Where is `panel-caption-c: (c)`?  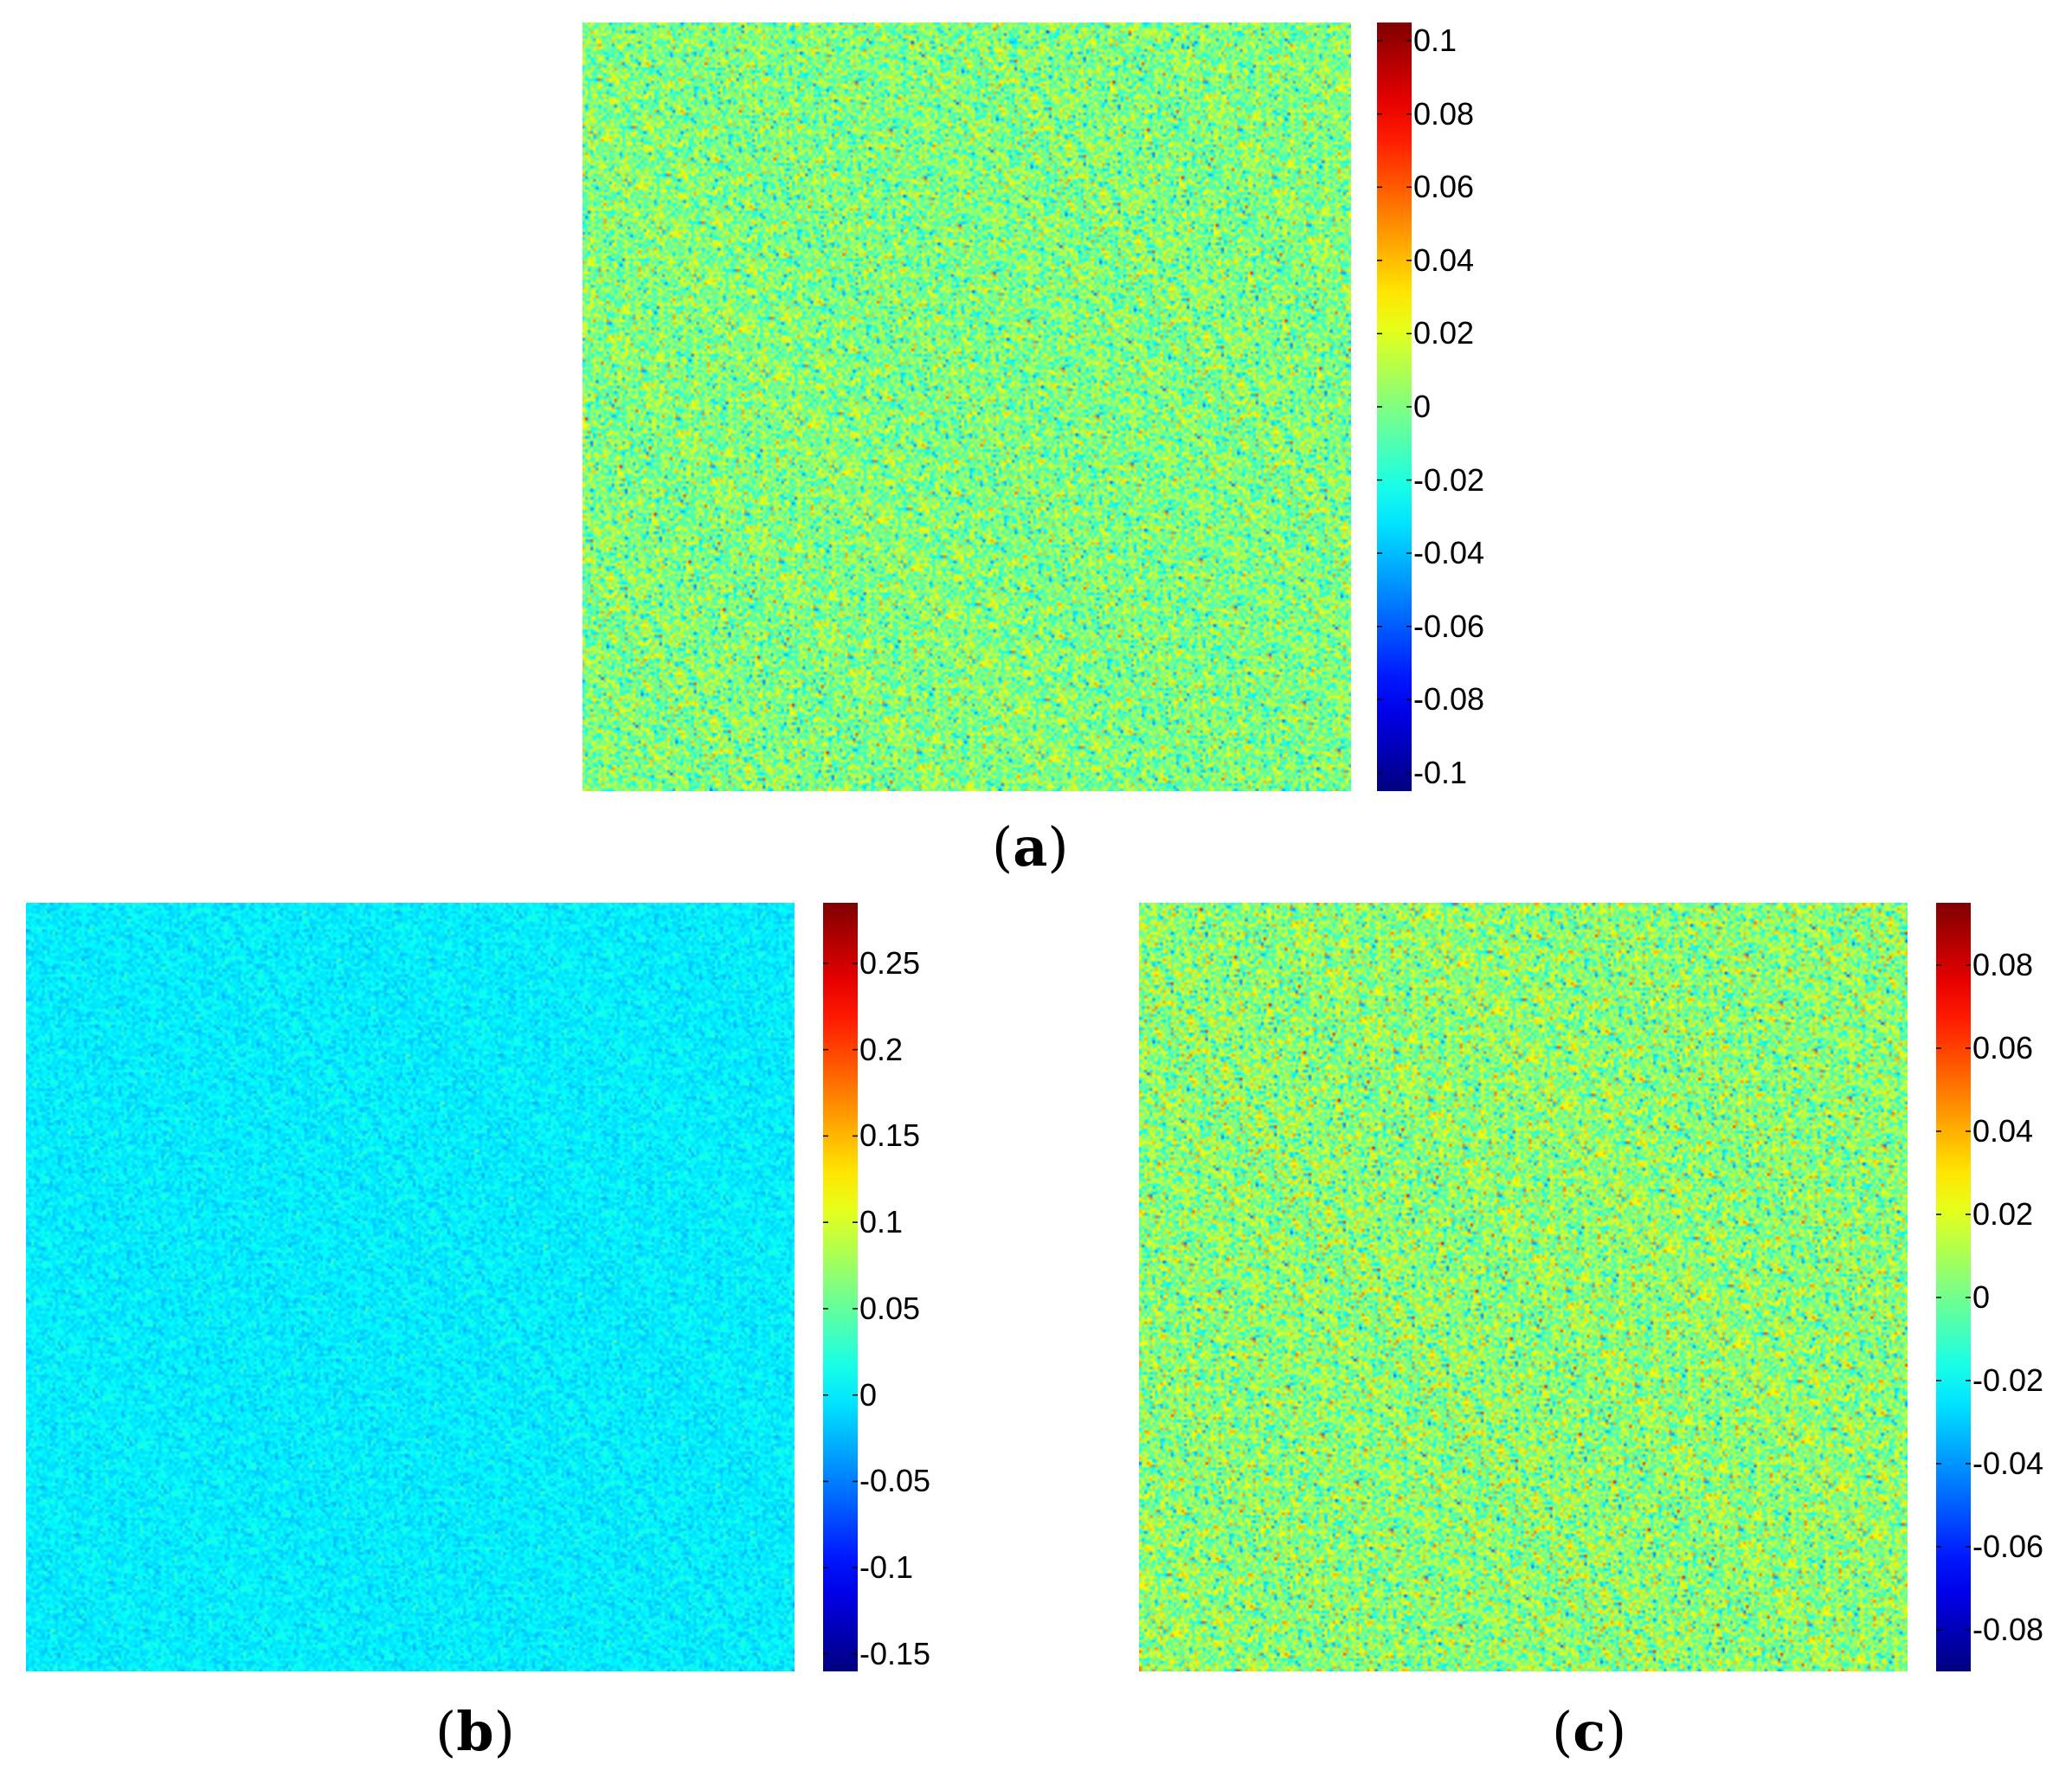
panel-caption-c: (c) is located at coordinates (1589, 1732).